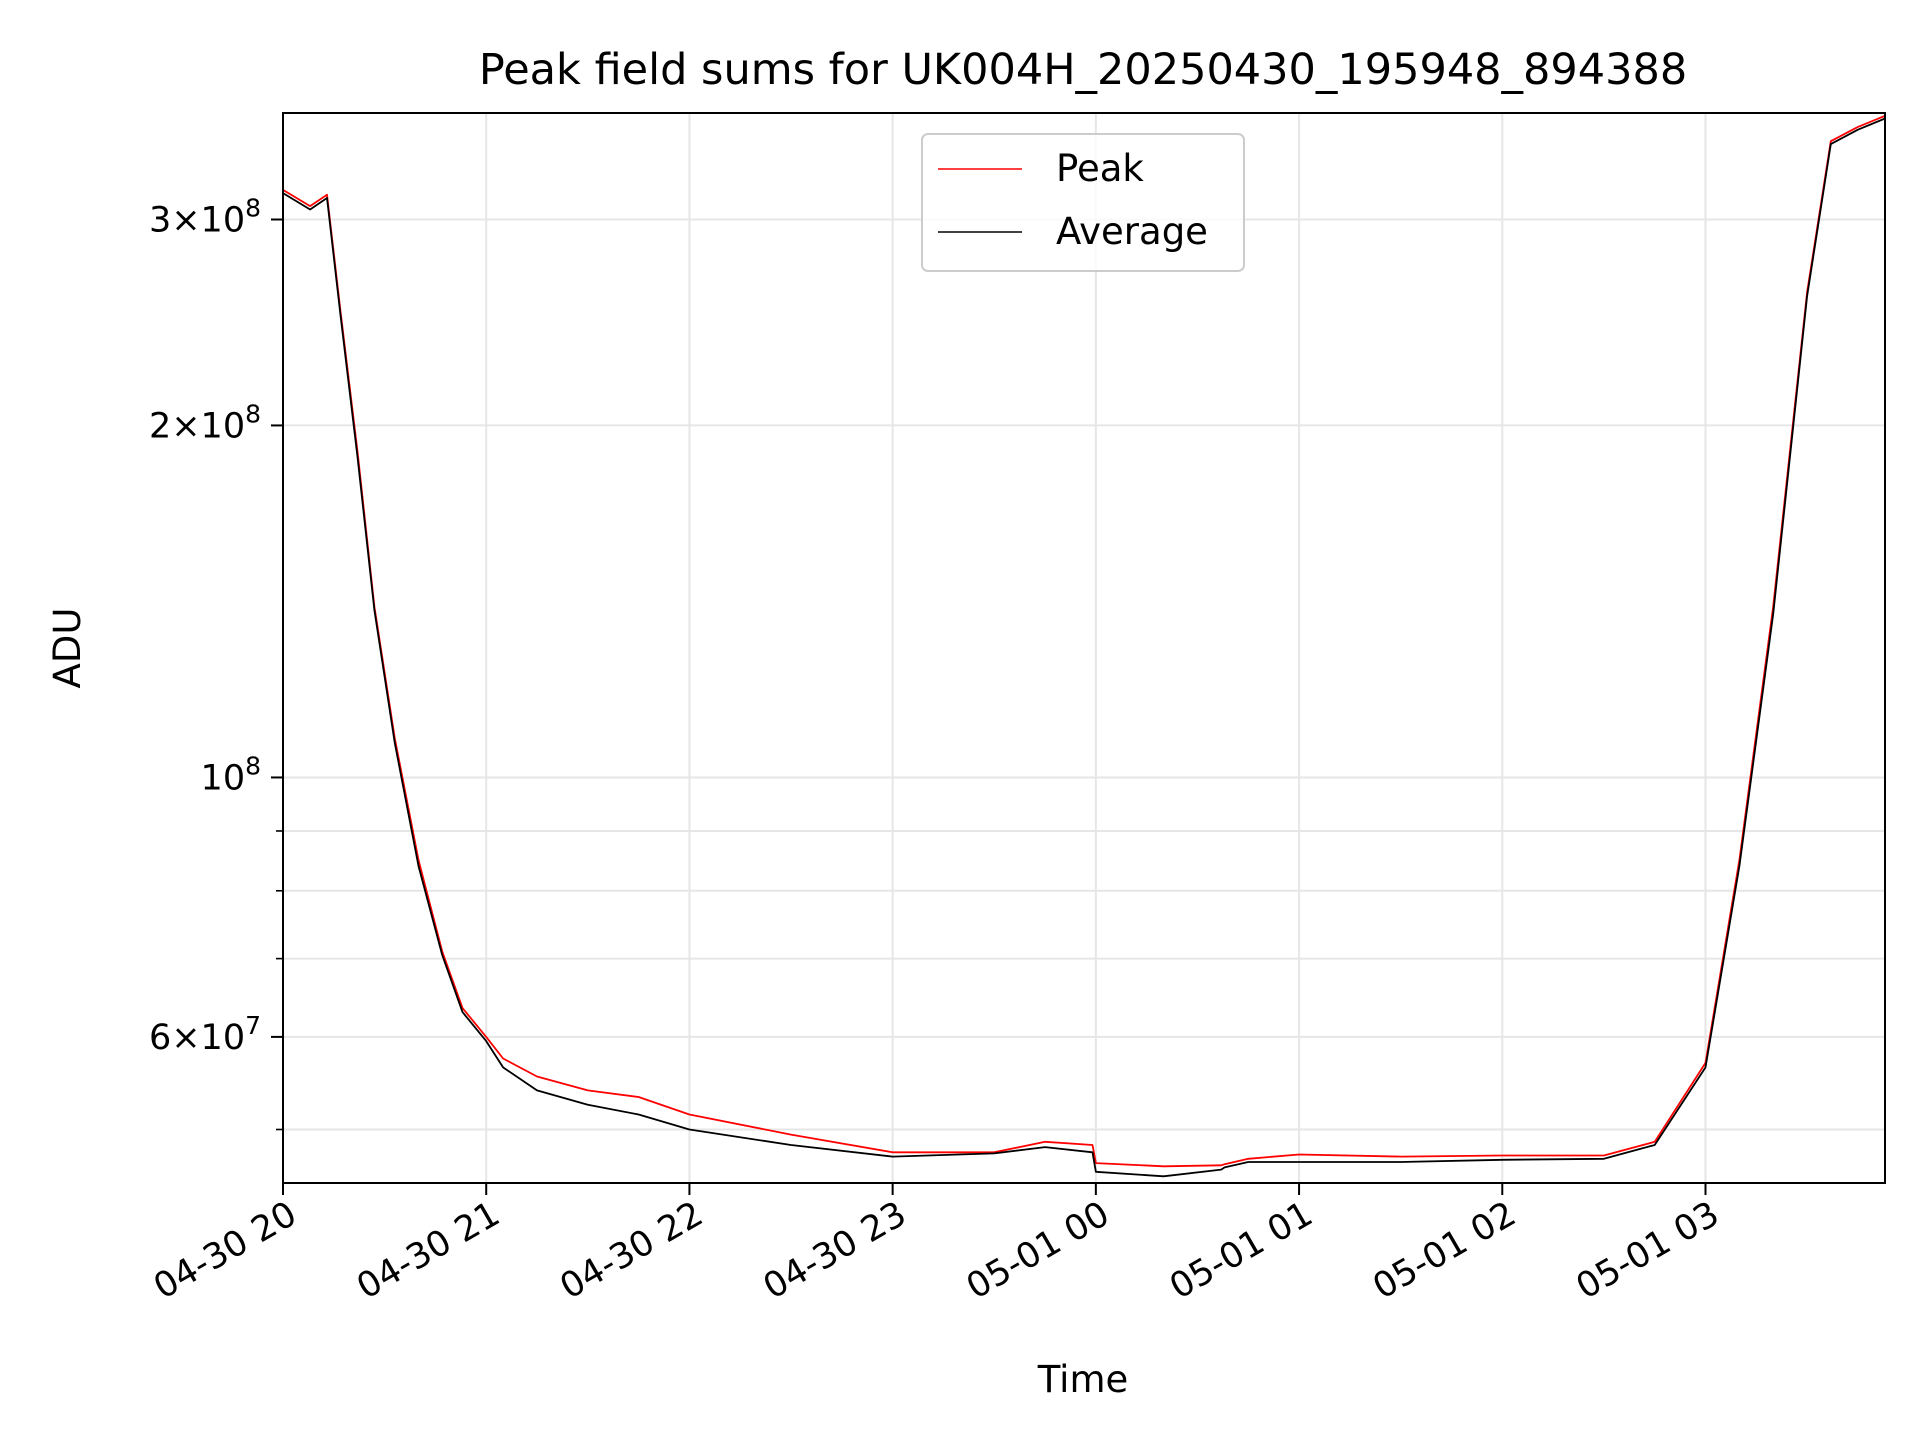 This screenshot has height=1440, width=1920. I want to click on x-axis-label: Time, so click(1083, 1379).